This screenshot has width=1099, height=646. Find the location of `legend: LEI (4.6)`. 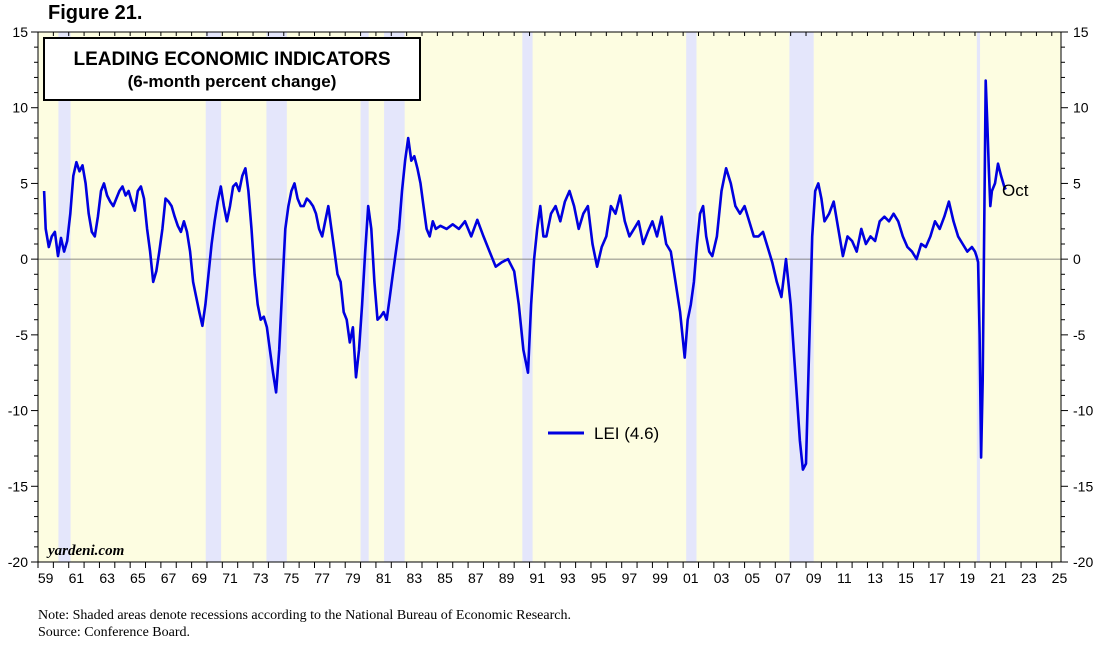

legend: LEI (4.6) is located at coordinates (603, 433).